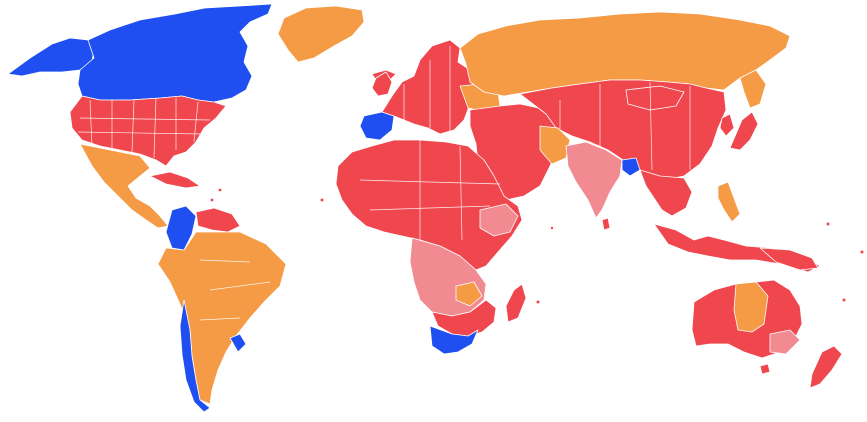 Image resolution: width=867 pixels, height=422 pixels. What do you see at coordinates (175, 53) in the screenshot?
I see `canada` at bounding box center [175, 53].